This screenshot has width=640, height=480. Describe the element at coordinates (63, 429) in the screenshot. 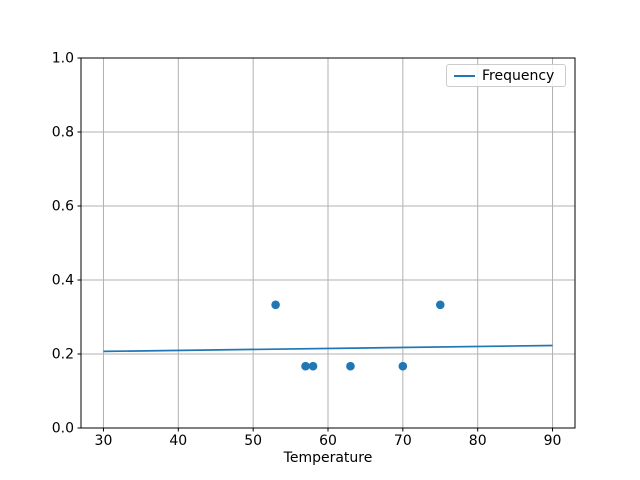

I see `y-tick-label: 0.0` at that location.